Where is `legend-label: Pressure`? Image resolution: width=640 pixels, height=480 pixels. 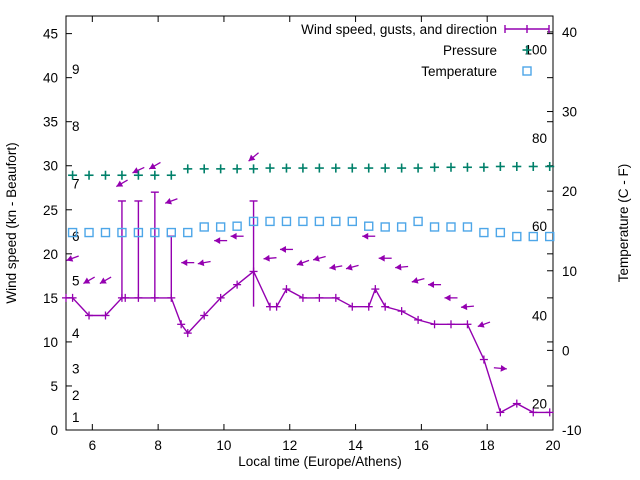
legend-label: Pressure is located at coordinates (470, 50).